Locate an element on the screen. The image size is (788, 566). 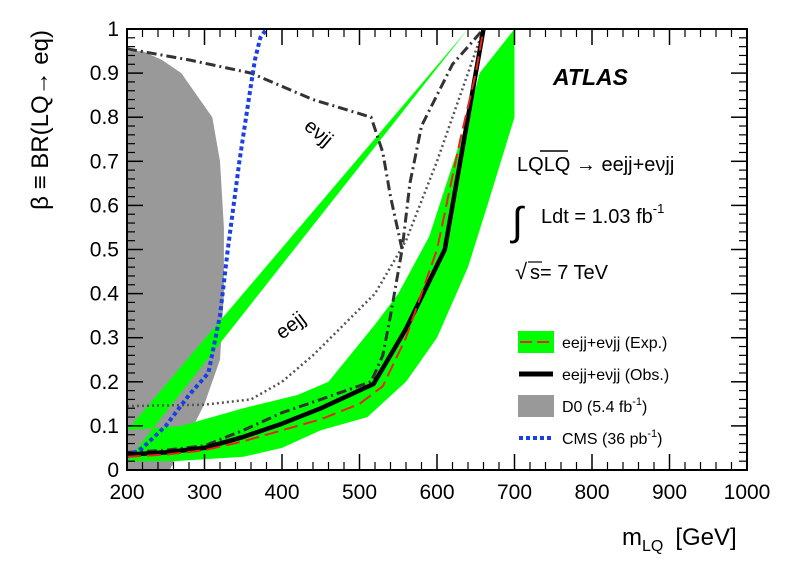
legend-label-obs: eejj+eνjj (Obs.) is located at coordinates (615, 375).